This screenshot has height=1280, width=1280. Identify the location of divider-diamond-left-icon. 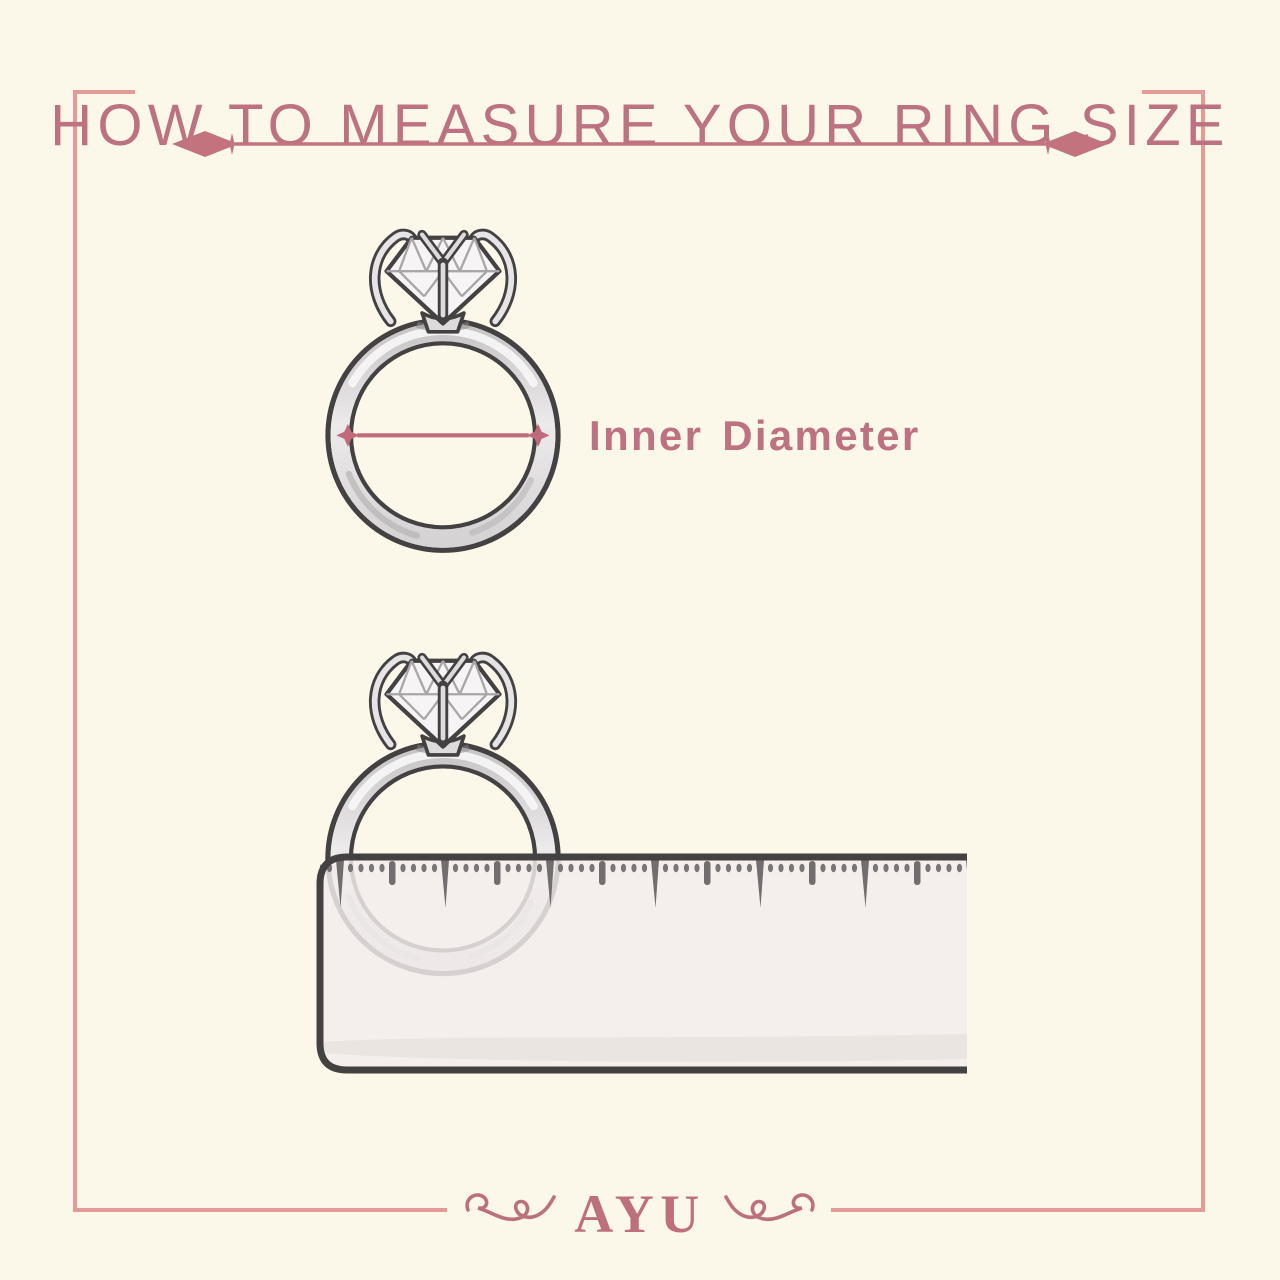
(205, 144).